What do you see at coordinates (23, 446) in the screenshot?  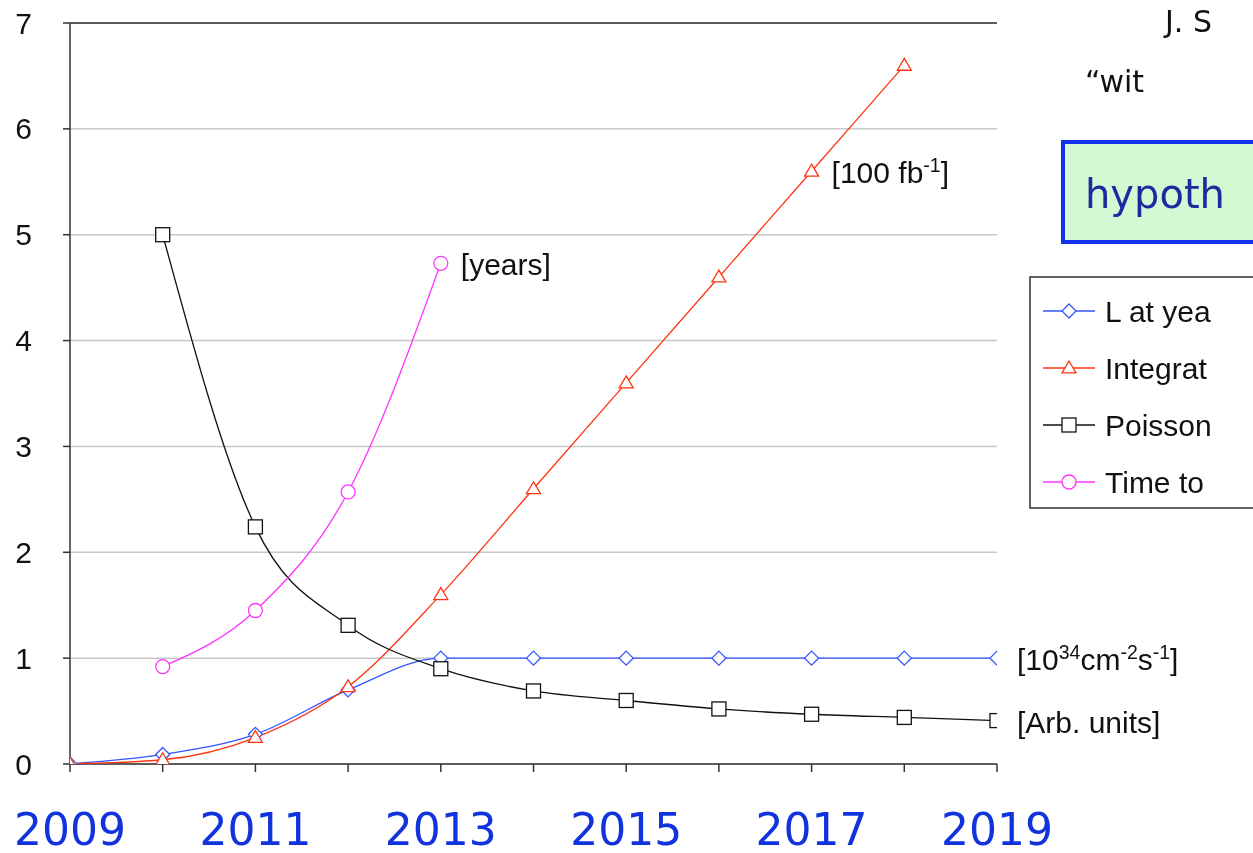 I see `y-tick-label: 3` at bounding box center [23, 446].